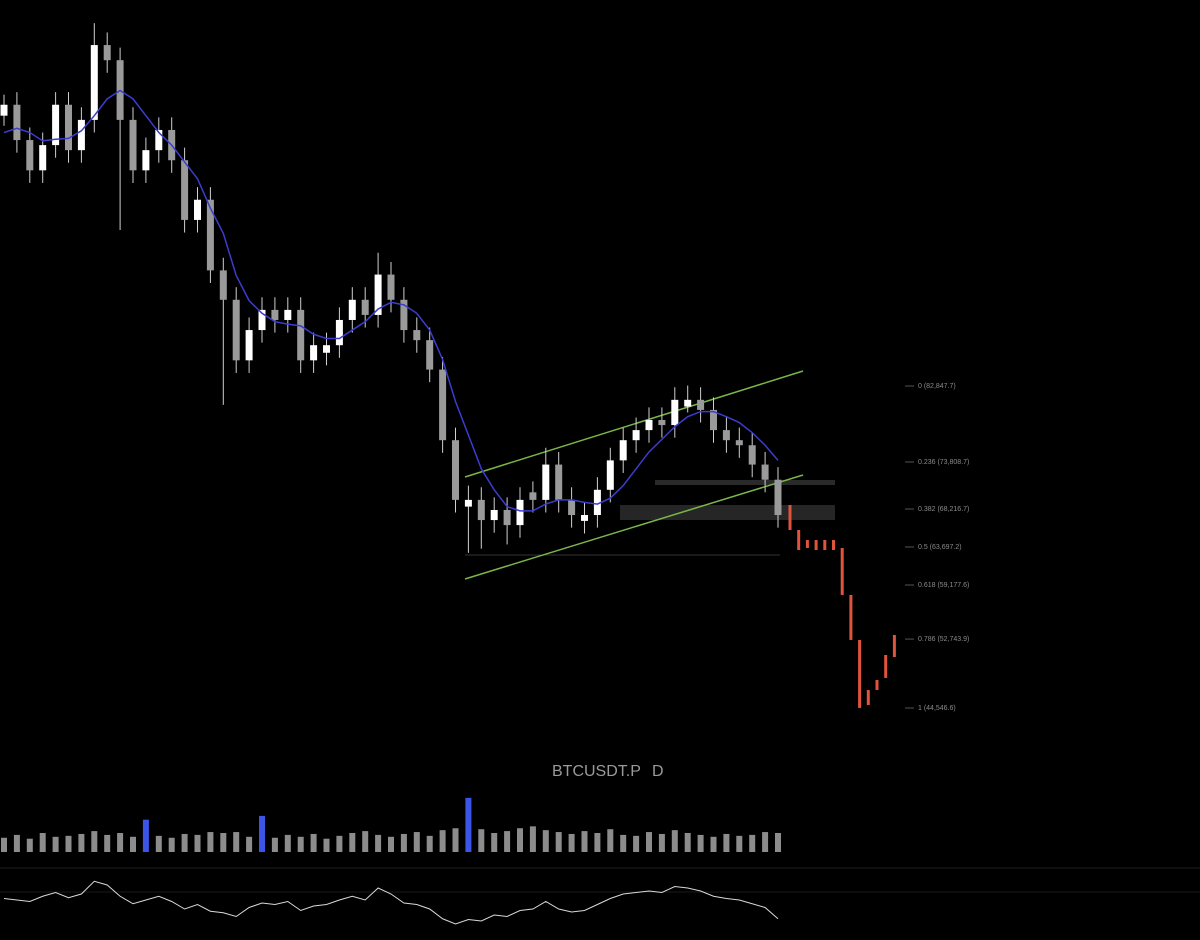  I want to click on interval: D, so click(658, 771).